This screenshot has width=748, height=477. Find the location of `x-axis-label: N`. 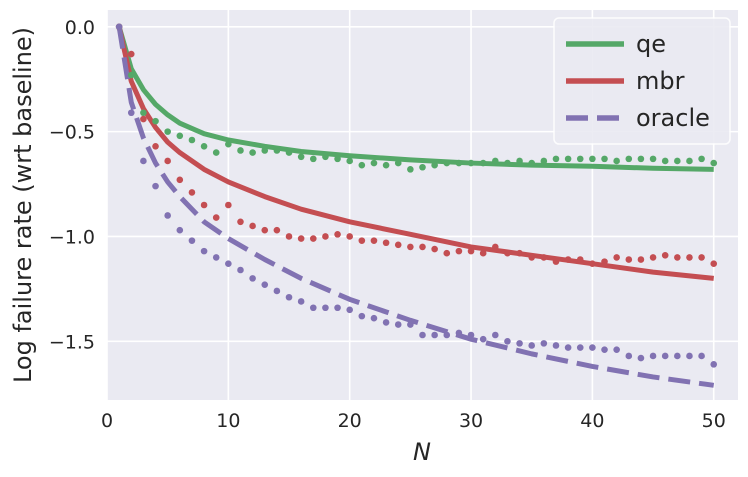

x-axis-label: N is located at coordinates (422, 452).